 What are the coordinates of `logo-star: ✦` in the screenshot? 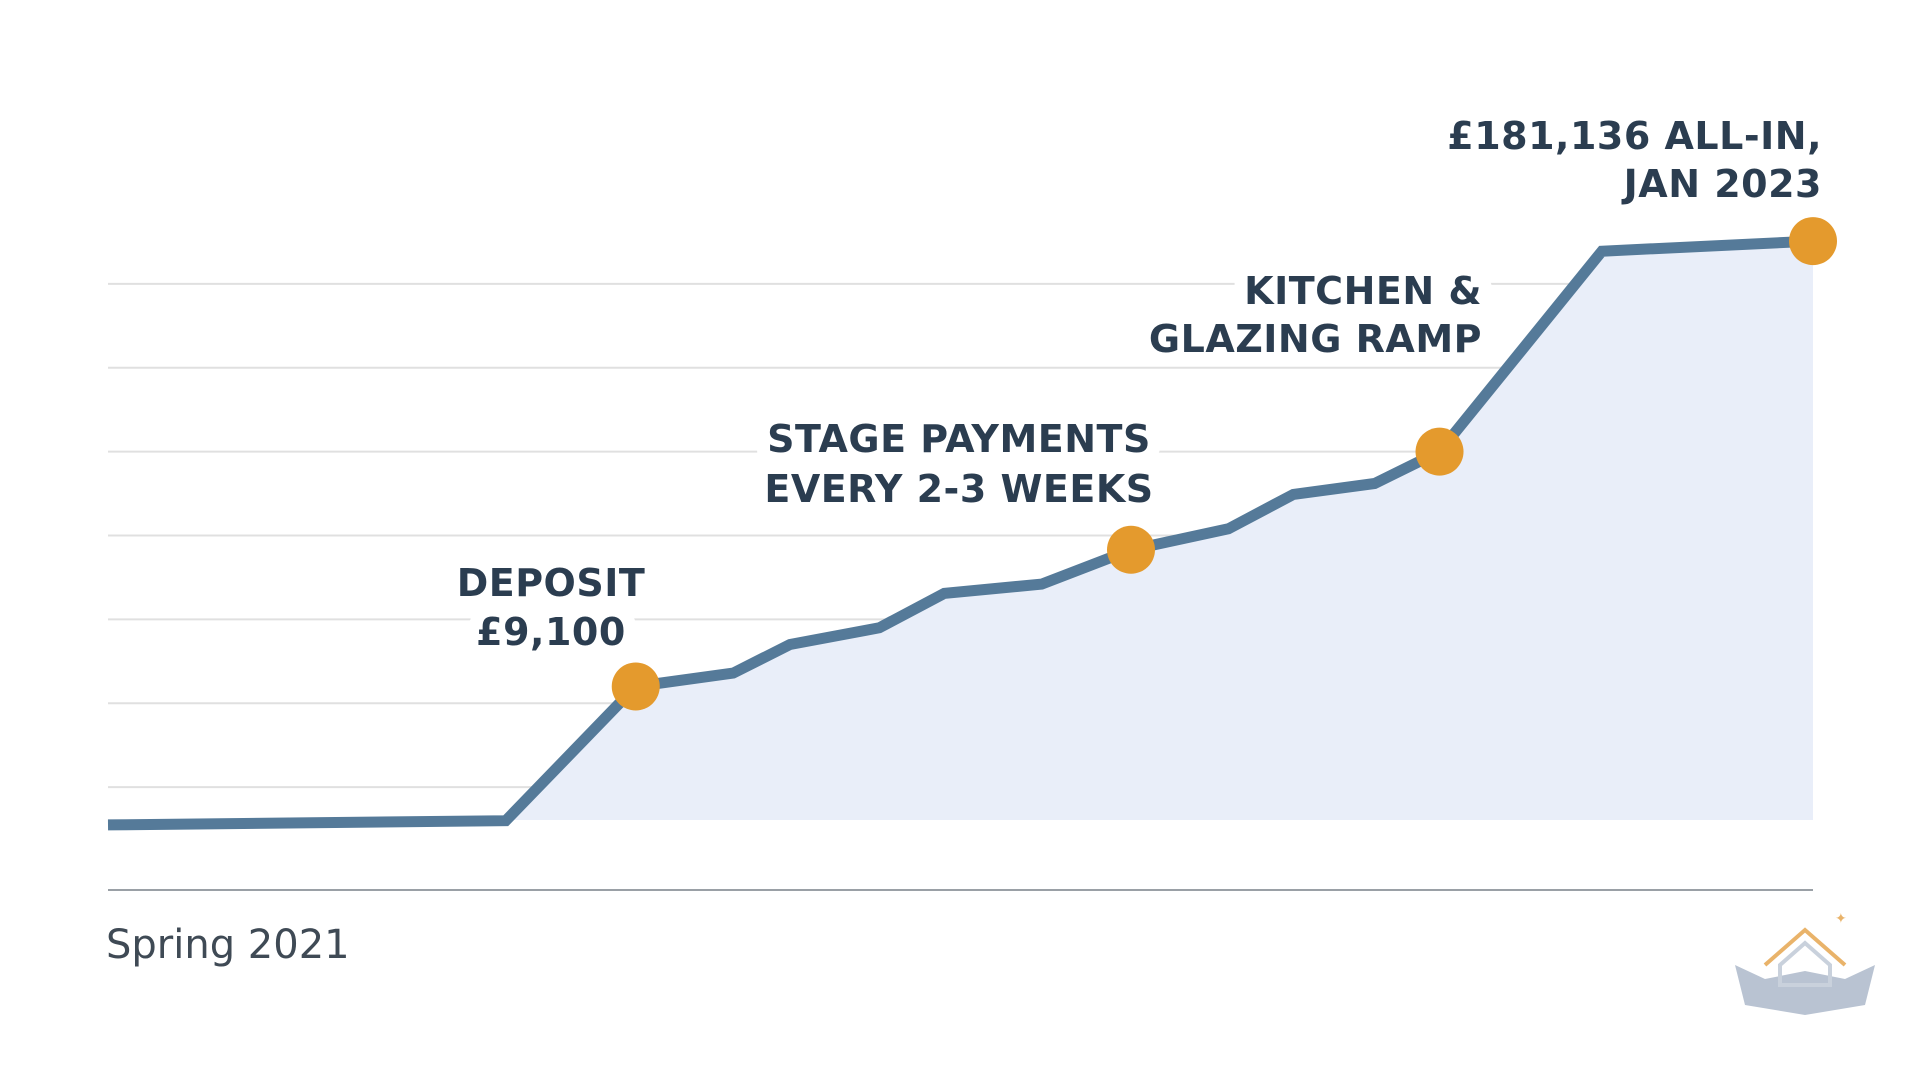 It's located at (1841, 919).